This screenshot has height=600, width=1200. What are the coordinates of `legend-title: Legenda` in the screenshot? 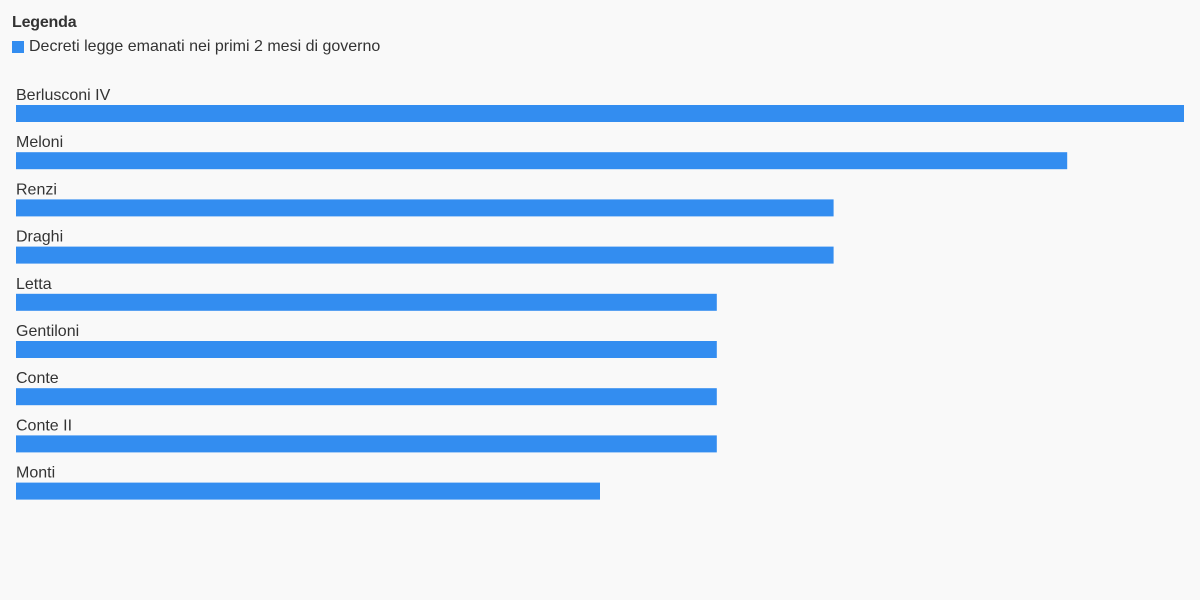 It's located at (44, 22).